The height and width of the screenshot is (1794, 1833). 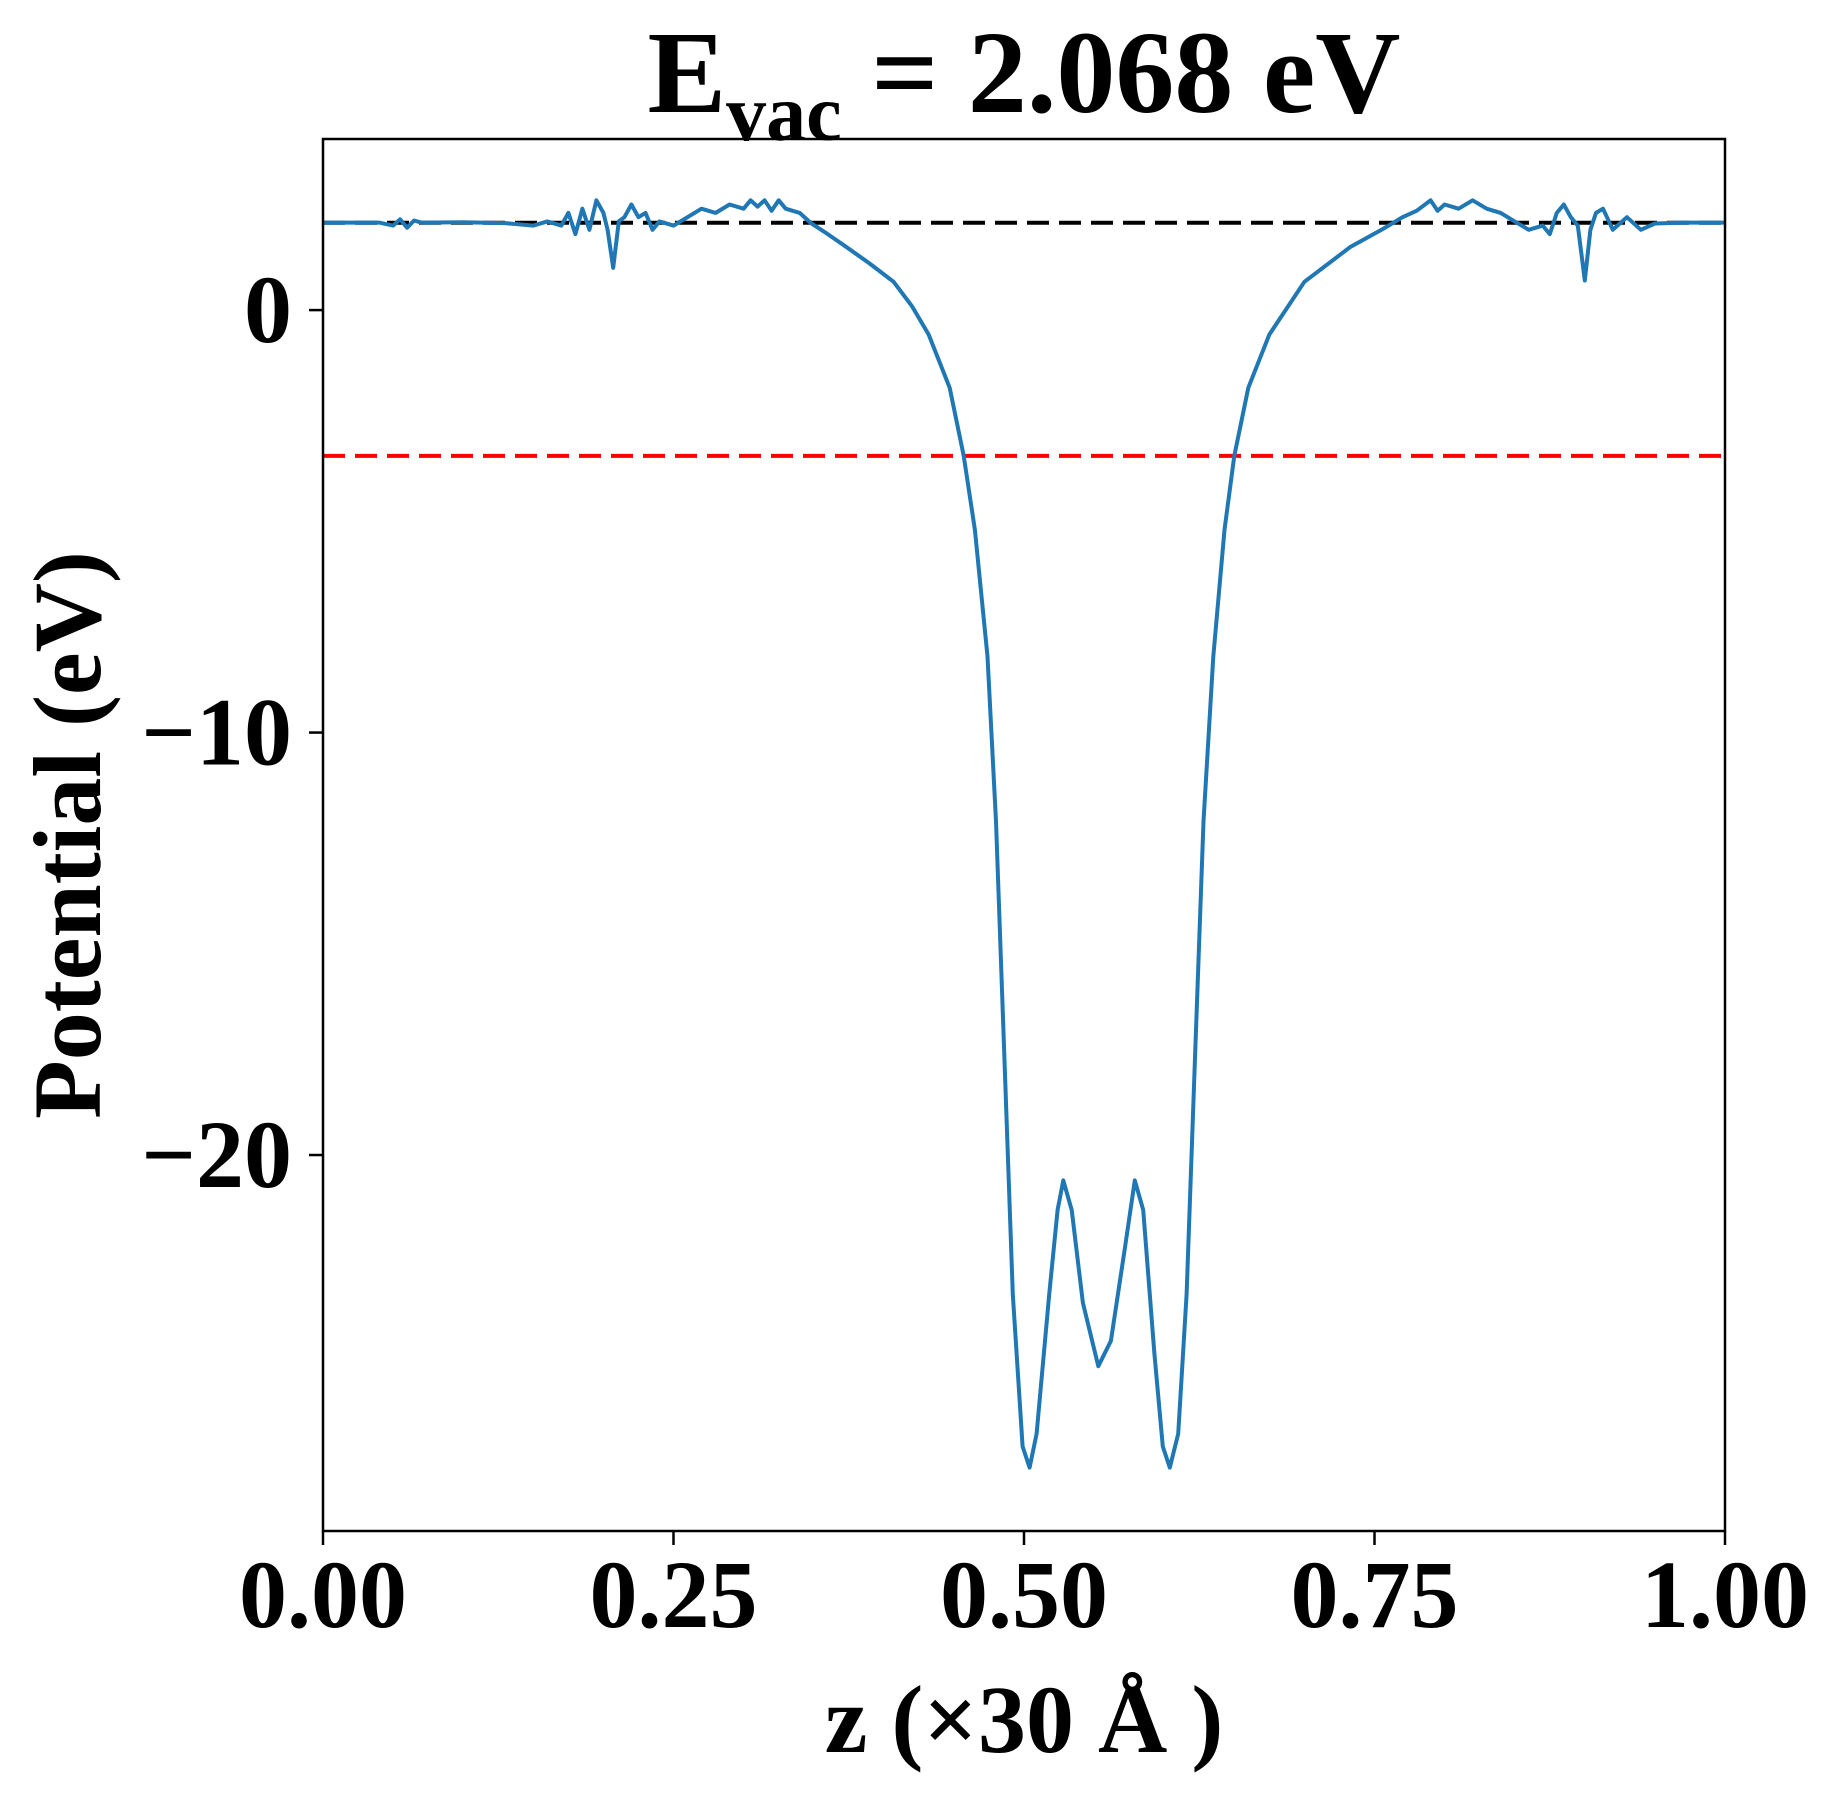 I want to click on x-tick-label: 0.25, so click(x=674, y=1594).